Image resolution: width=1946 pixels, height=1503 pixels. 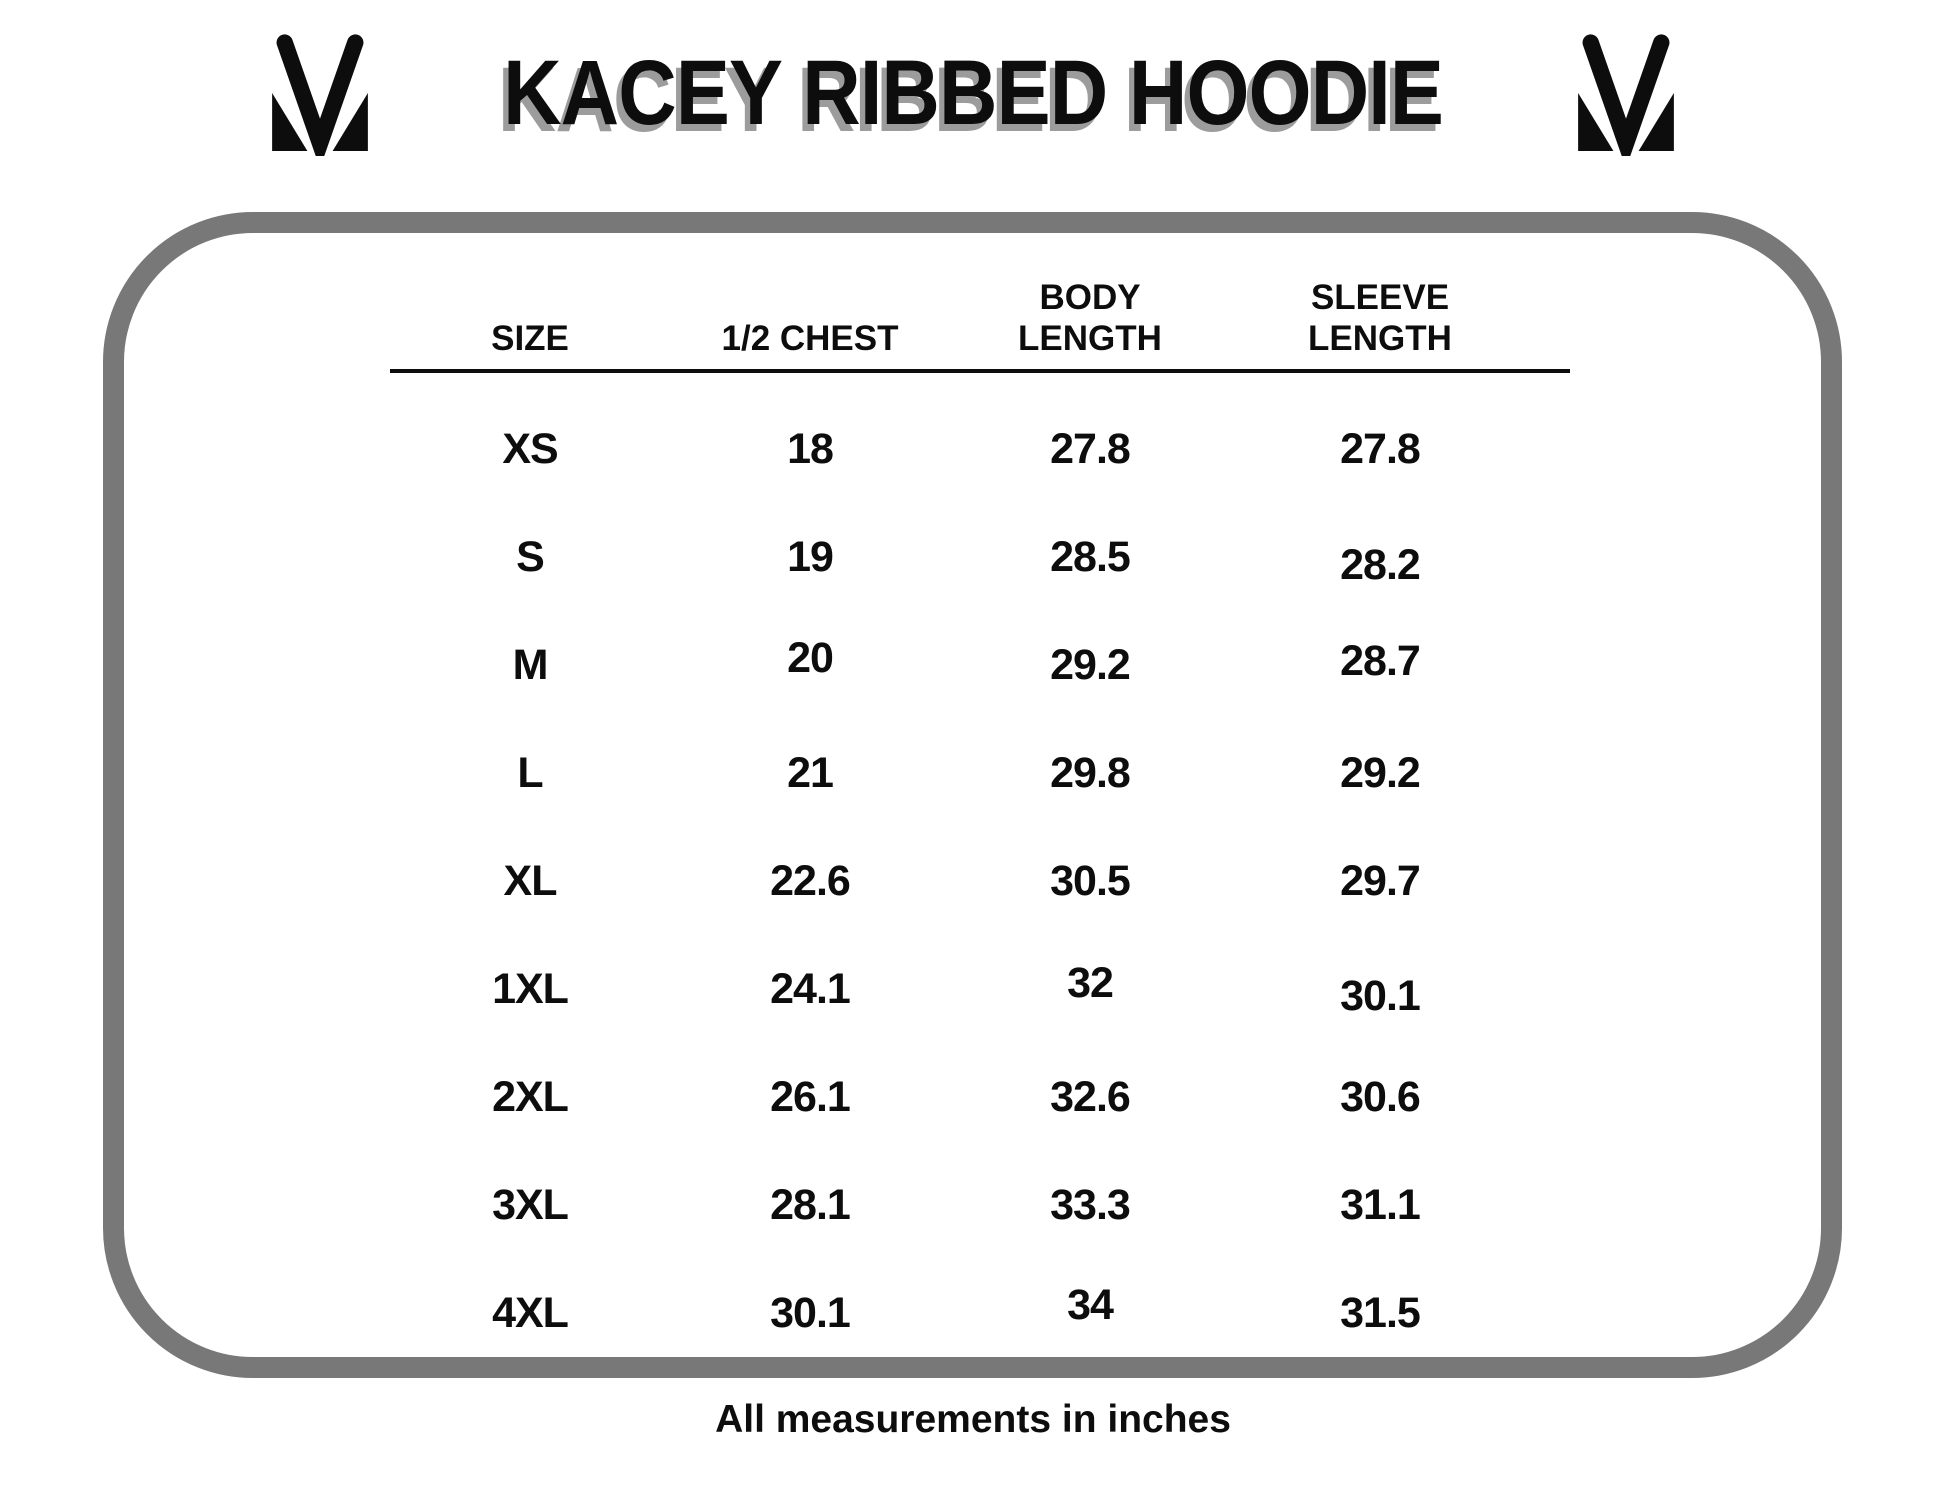 I want to click on body-length-value: 30.5, so click(x=1090, y=880).